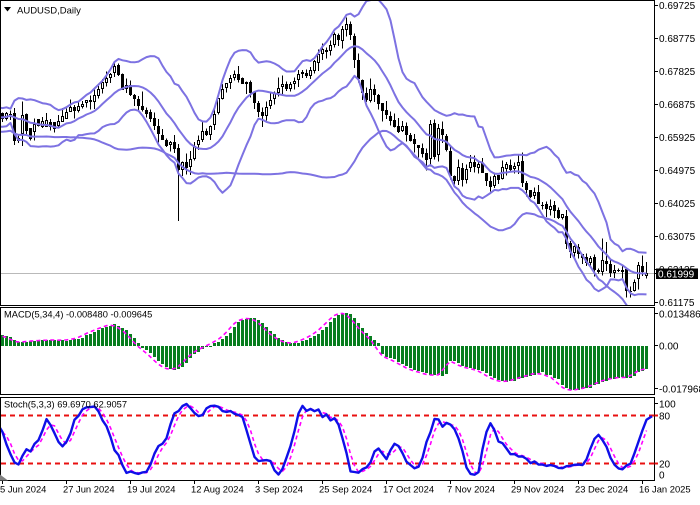 The height and width of the screenshot is (505, 700). What do you see at coordinates (345, 489) in the screenshot?
I see `svg-text: 25 Sep 2024` at bounding box center [345, 489].